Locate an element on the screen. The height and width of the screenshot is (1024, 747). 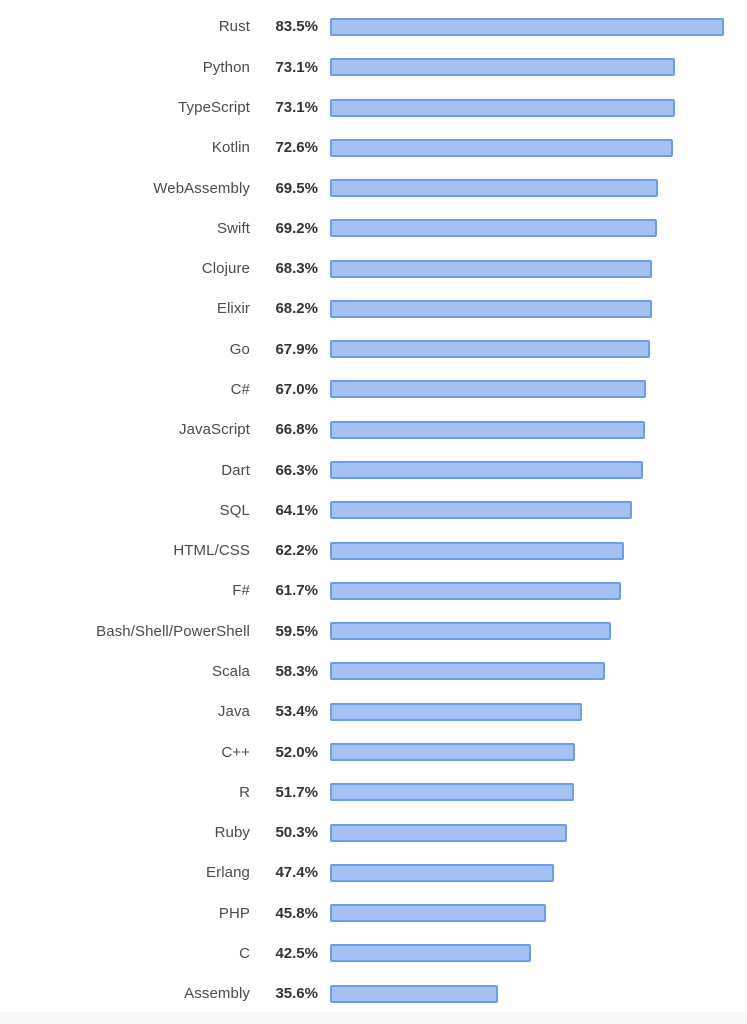
language-label: Java is located at coordinates (233, 712).